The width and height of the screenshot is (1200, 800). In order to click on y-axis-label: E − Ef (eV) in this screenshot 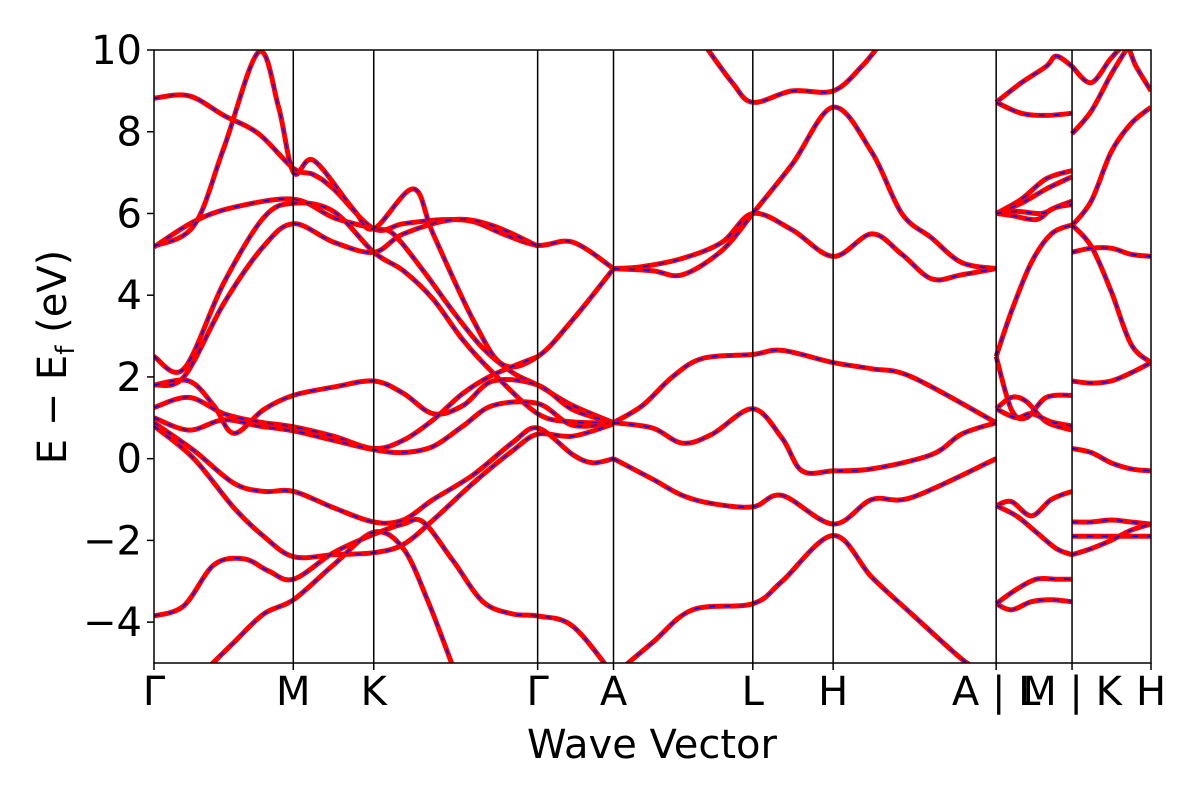, I will do `click(55, 357)`.